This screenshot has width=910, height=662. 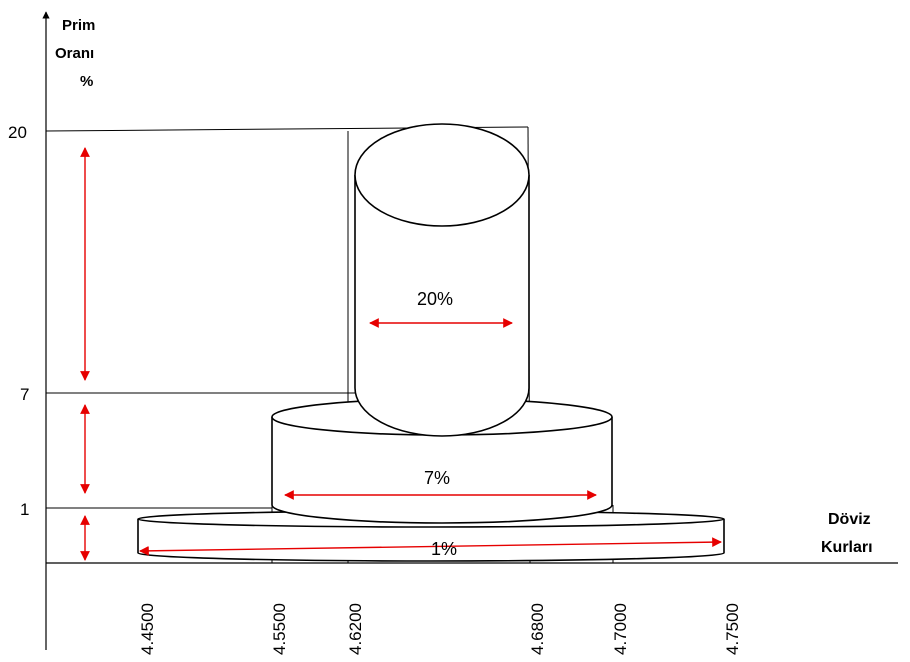 What do you see at coordinates (732, 629) in the screenshot?
I see `x-tick-4.7500: 4.7500` at bounding box center [732, 629].